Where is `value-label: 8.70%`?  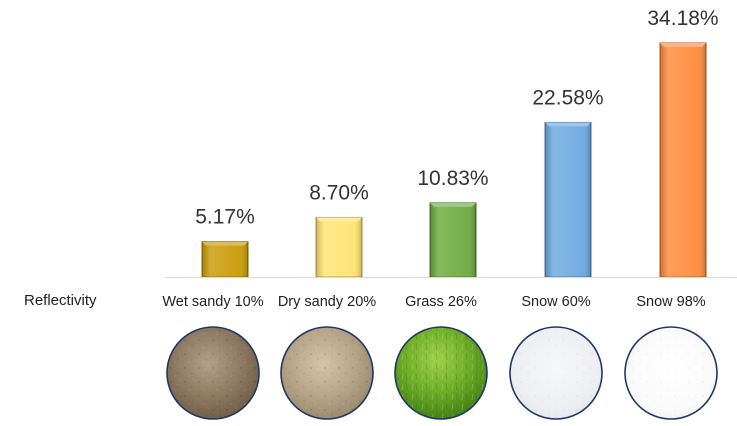
value-label: 8.70% is located at coordinates (339, 192).